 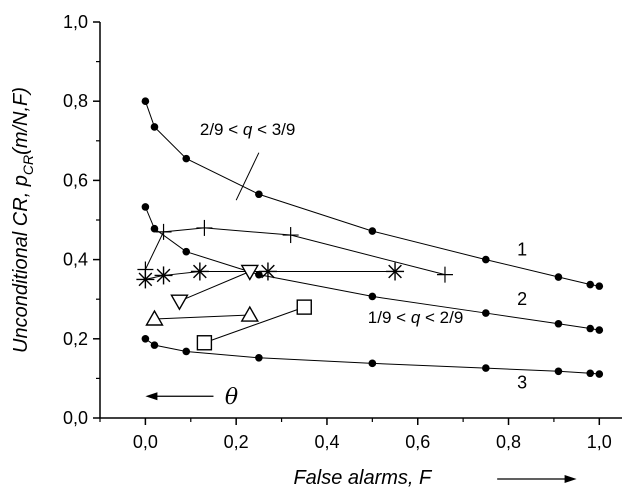 What do you see at coordinates (417, 442) in the screenshot?
I see `x-tick-label: 0,6` at bounding box center [417, 442].